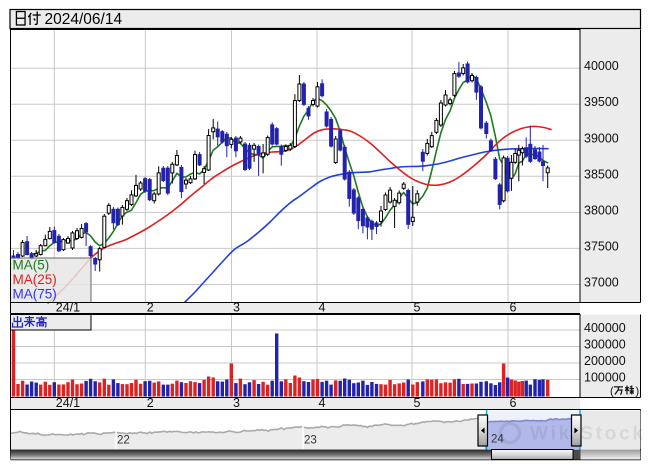  I want to click on svg-text: 400000, so click(605, 328).